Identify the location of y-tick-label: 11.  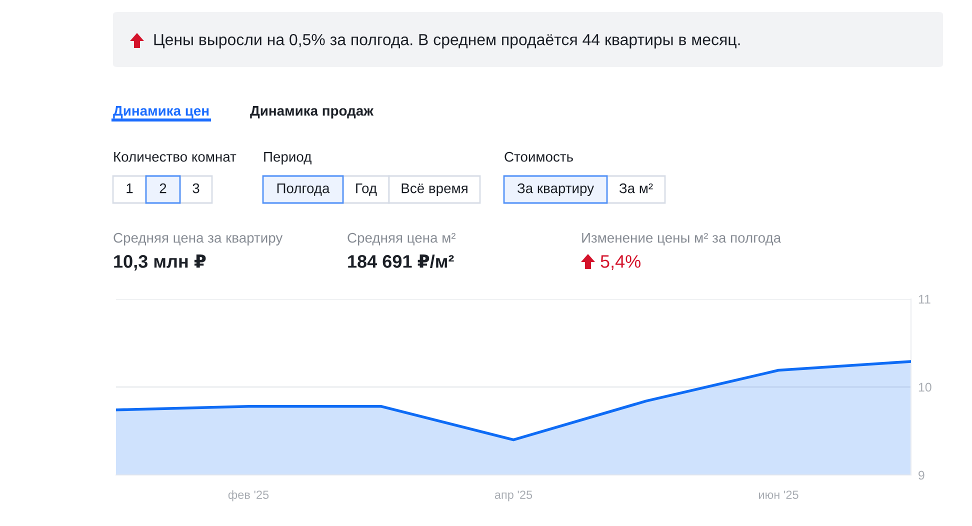
(924, 299).